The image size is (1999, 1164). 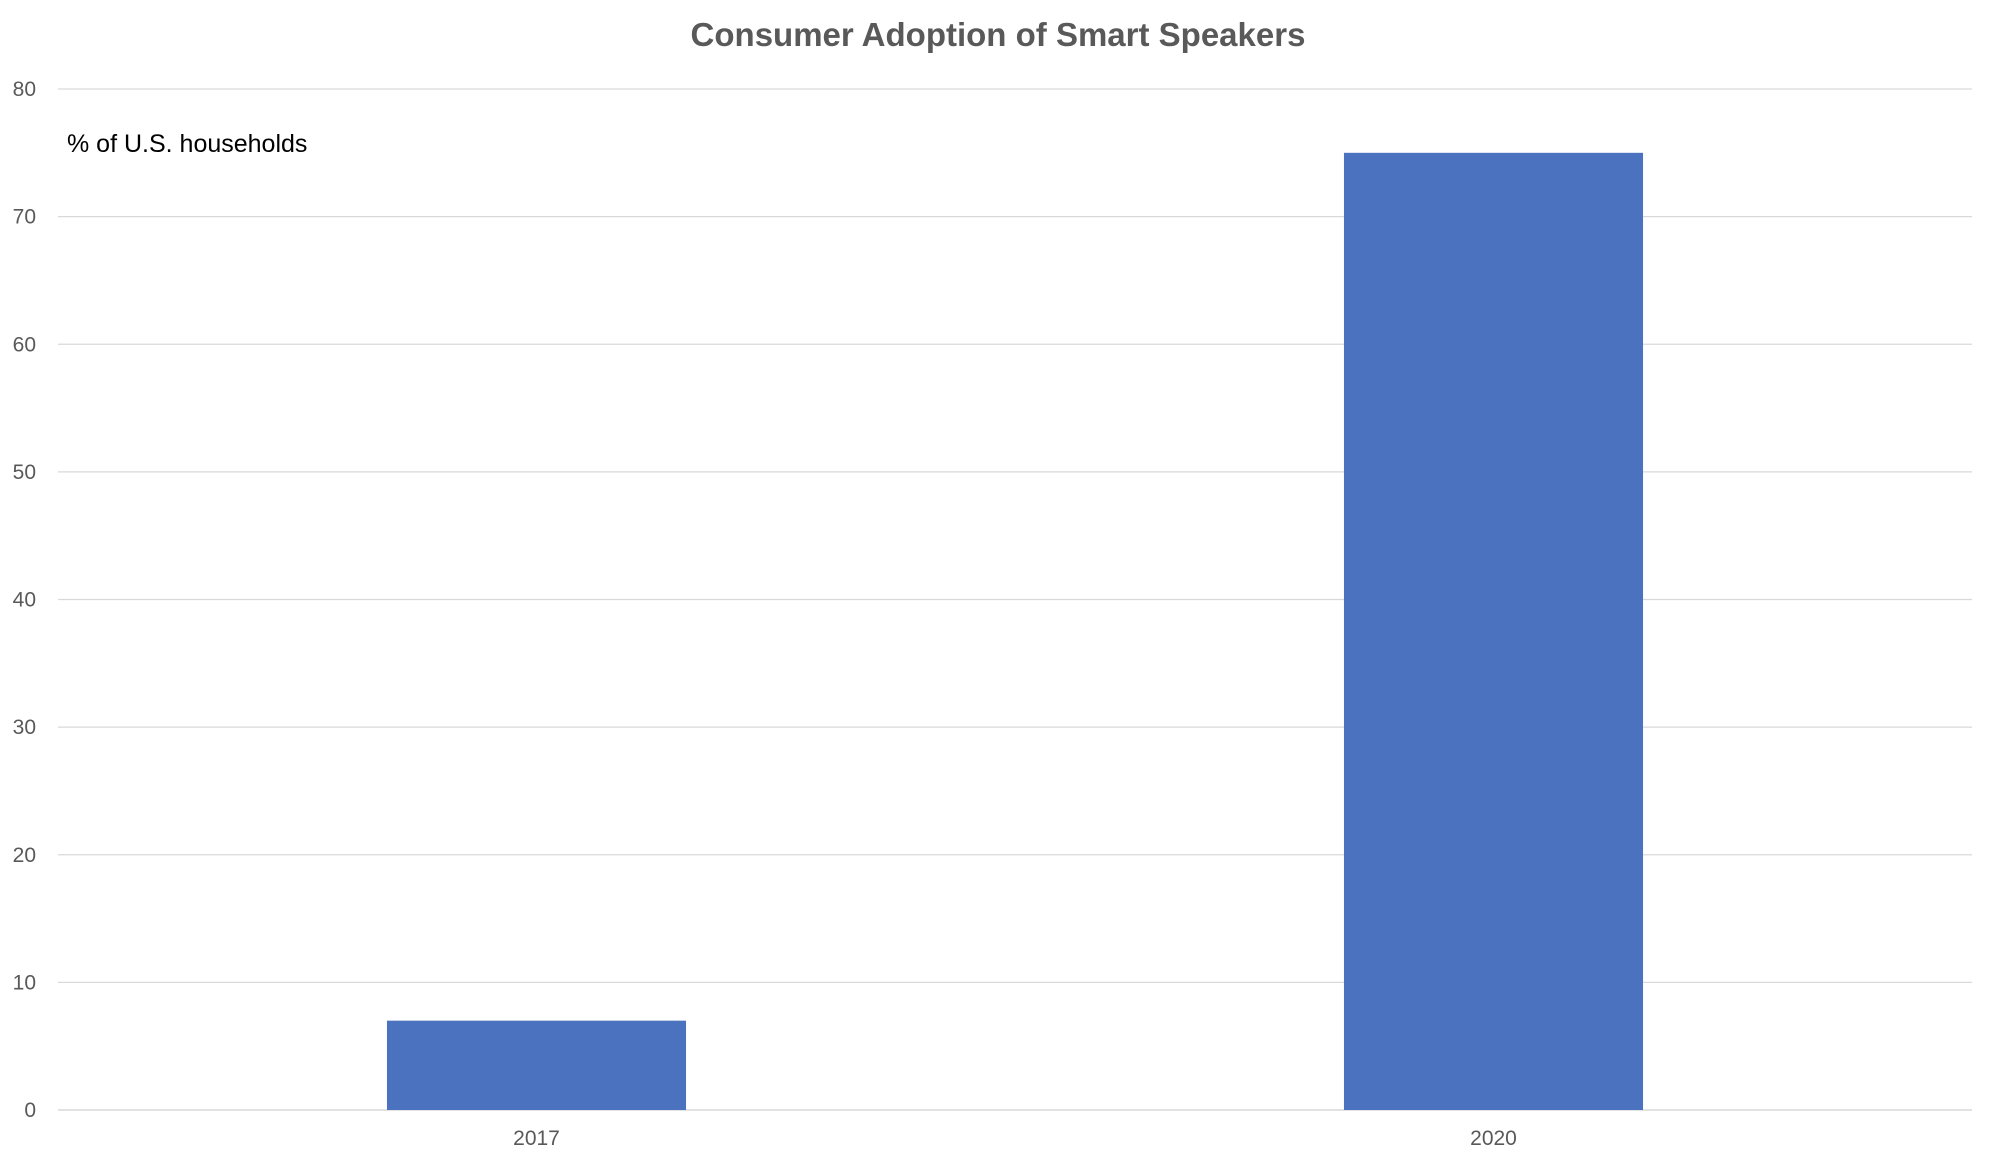 What do you see at coordinates (24, 982) in the screenshot?
I see `y-tick-label: 10` at bounding box center [24, 982].